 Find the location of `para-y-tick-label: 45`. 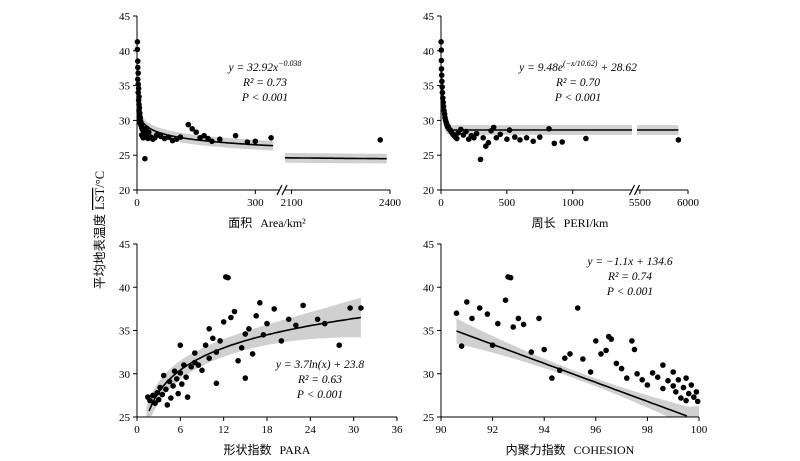

para-y-tick-label: 45 is located at coordinates (125, 245).